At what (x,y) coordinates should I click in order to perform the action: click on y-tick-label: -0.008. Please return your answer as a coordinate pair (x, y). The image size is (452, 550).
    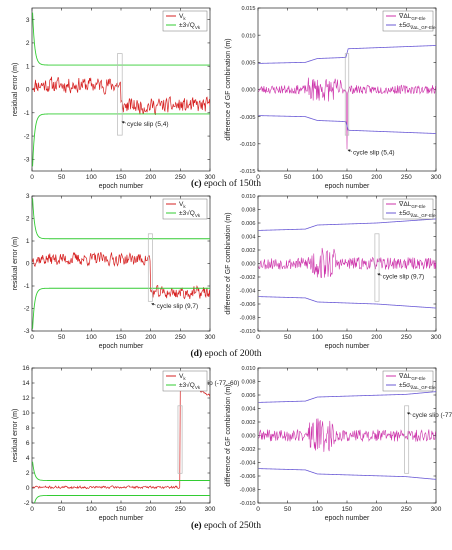
    Looking at the image, I should click on (248, 491).